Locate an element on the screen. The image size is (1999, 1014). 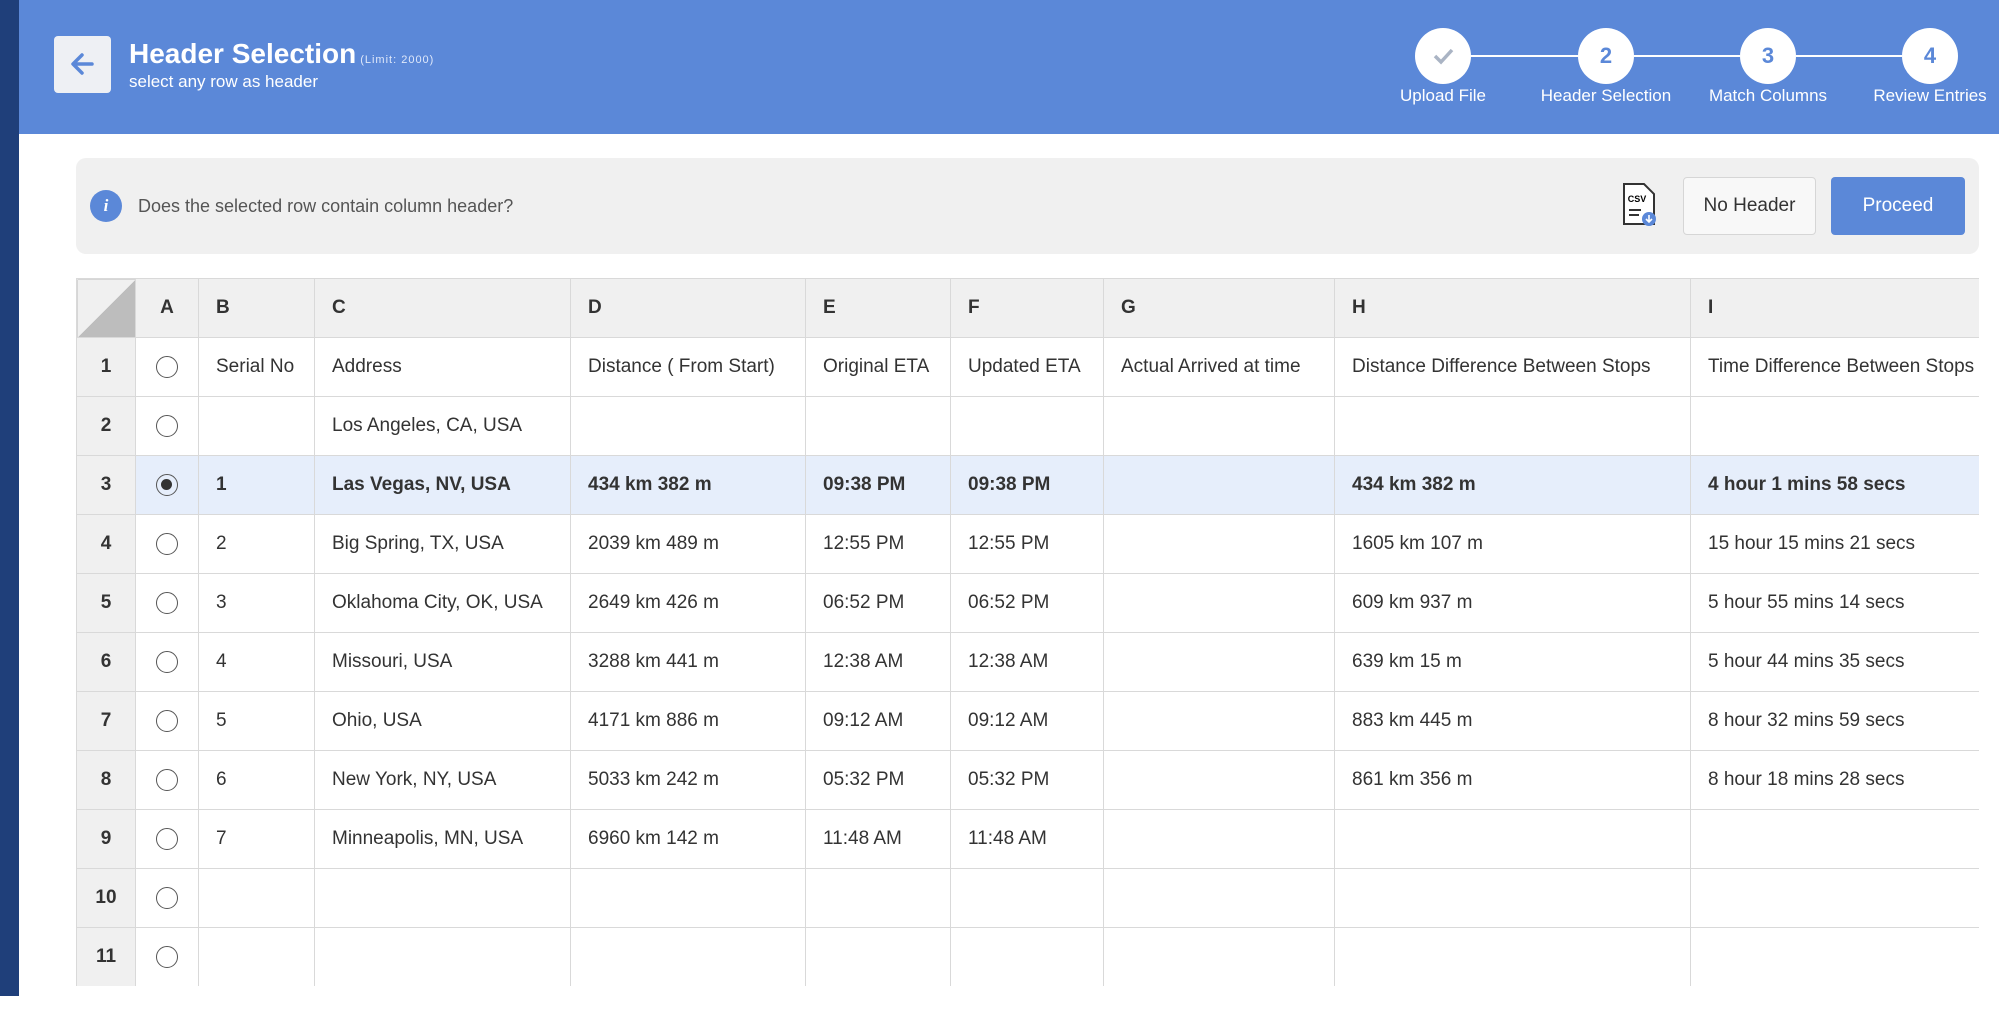
table-cell: 11:48 AM is located at coordinates (1027, 839).